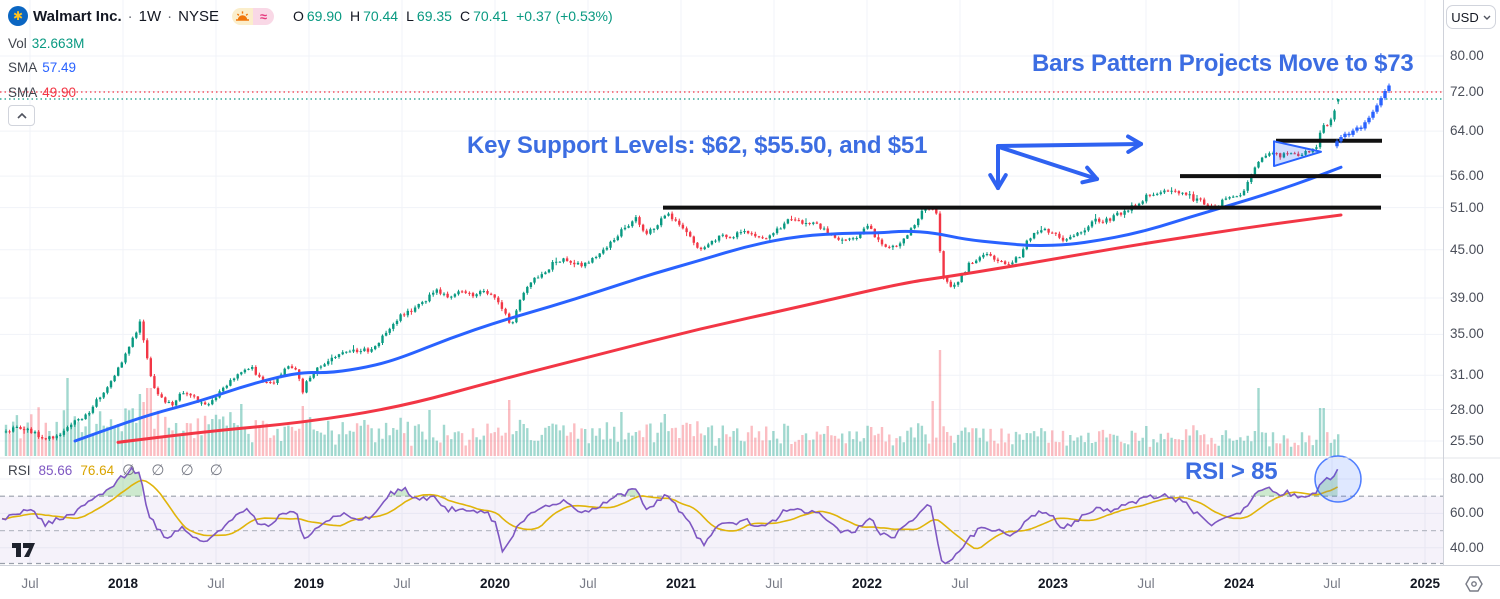 This screenshot has width=1500, height=599. I want to click on time-axis-label: 2018, so click(123, 583).